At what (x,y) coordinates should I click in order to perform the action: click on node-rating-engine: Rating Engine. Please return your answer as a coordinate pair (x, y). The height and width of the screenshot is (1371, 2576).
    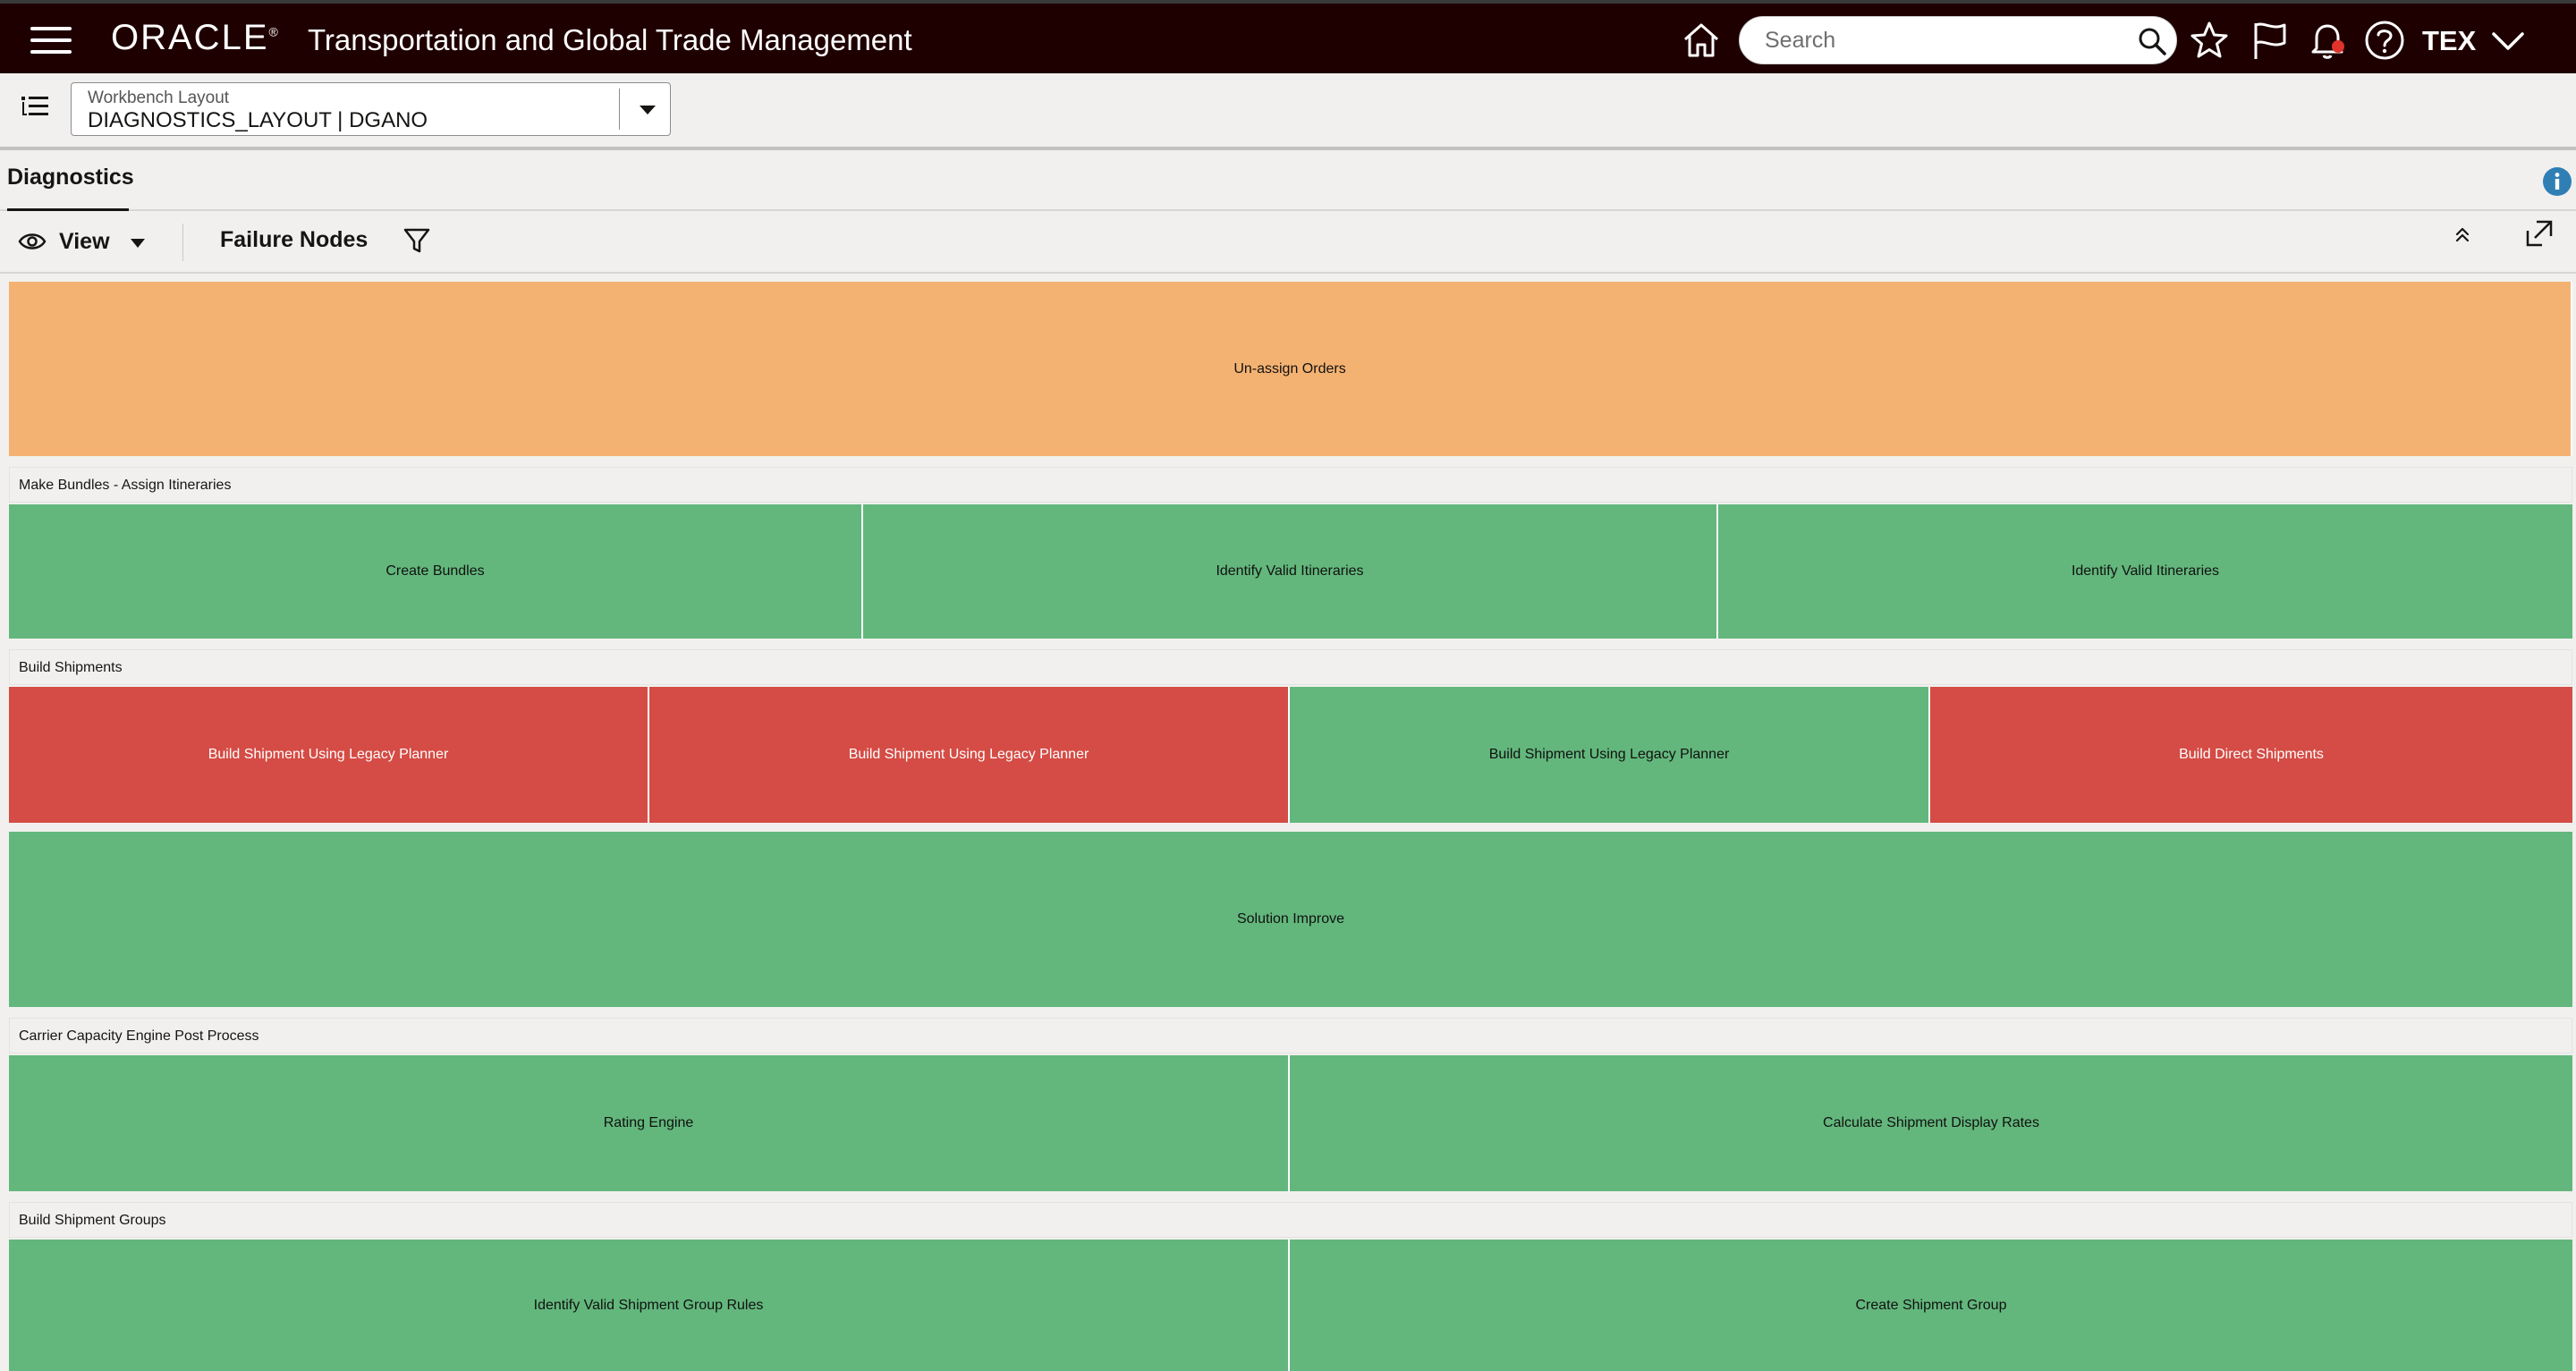
    Looking at the image, I should click on (649, 1123).